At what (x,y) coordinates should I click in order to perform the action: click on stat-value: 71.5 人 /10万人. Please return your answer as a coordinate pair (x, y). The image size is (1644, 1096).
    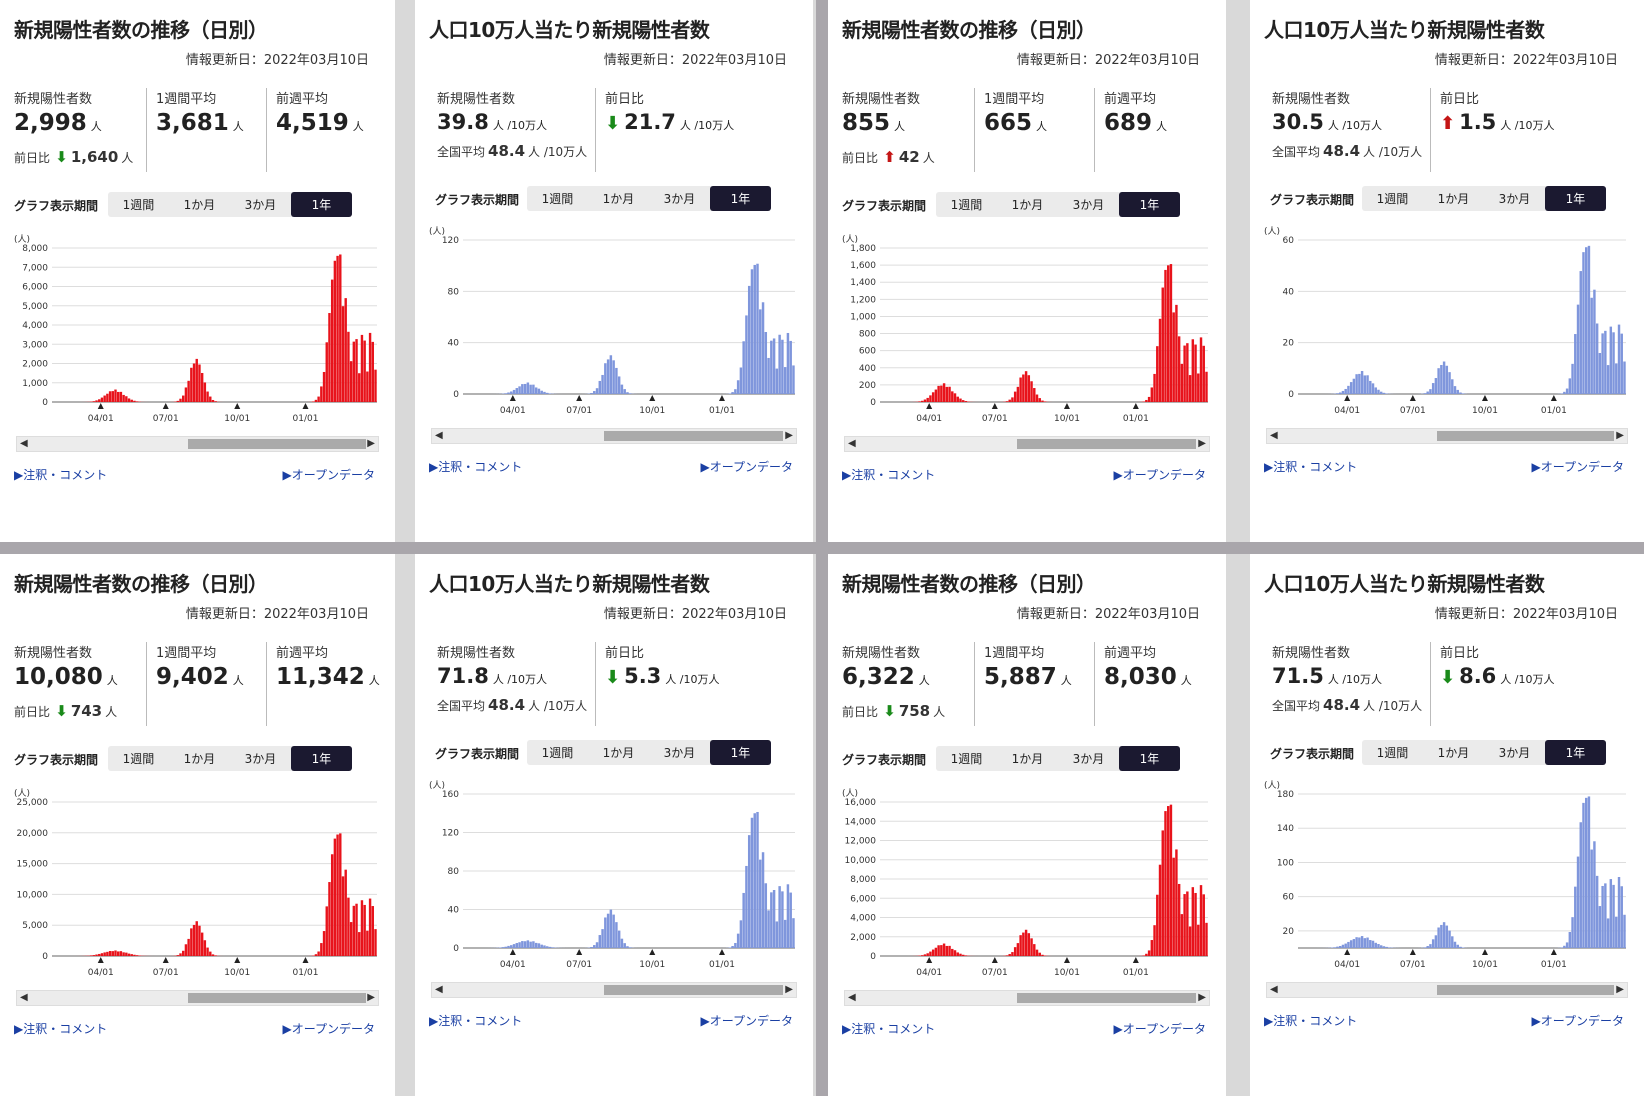
    Looking at the image, I should click on (1327, 676).